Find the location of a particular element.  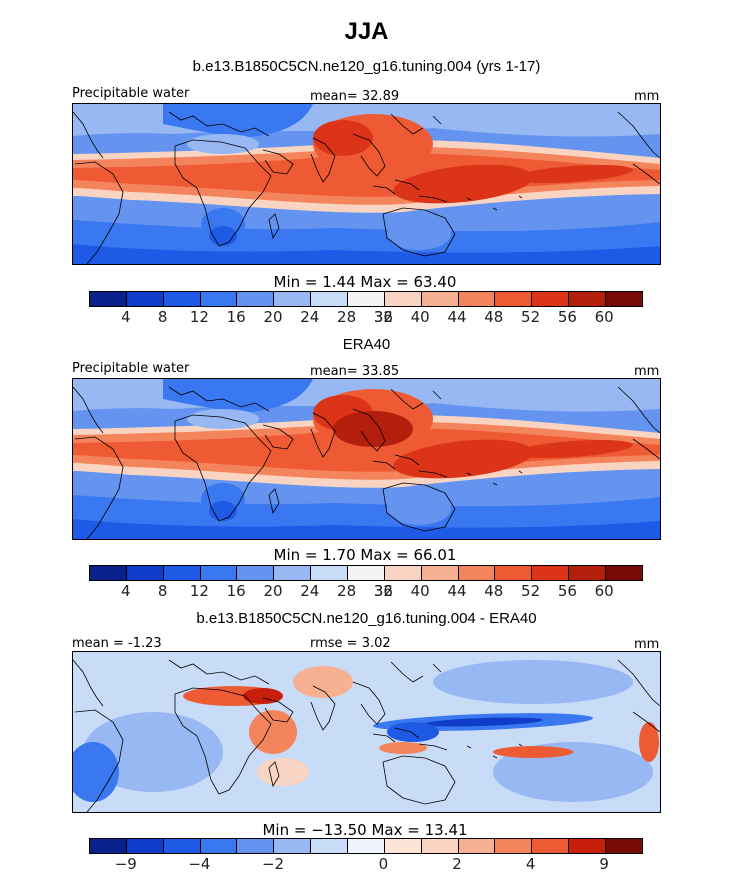

colorbar-tick-label: 56 is located at coordinates (567, 317).